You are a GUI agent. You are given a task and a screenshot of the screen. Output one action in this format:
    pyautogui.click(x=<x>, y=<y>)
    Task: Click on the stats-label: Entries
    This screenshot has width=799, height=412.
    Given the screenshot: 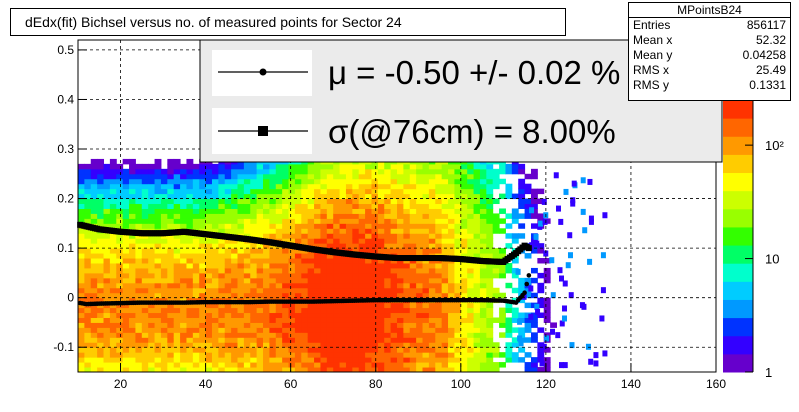 What is the action you would take?
    pyautogui.click(x=652, y=25)
    